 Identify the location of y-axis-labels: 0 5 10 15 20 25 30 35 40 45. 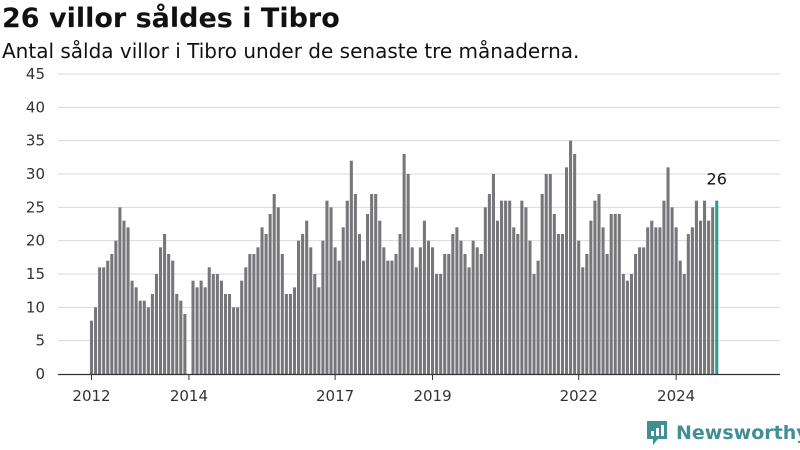
(35, 224).